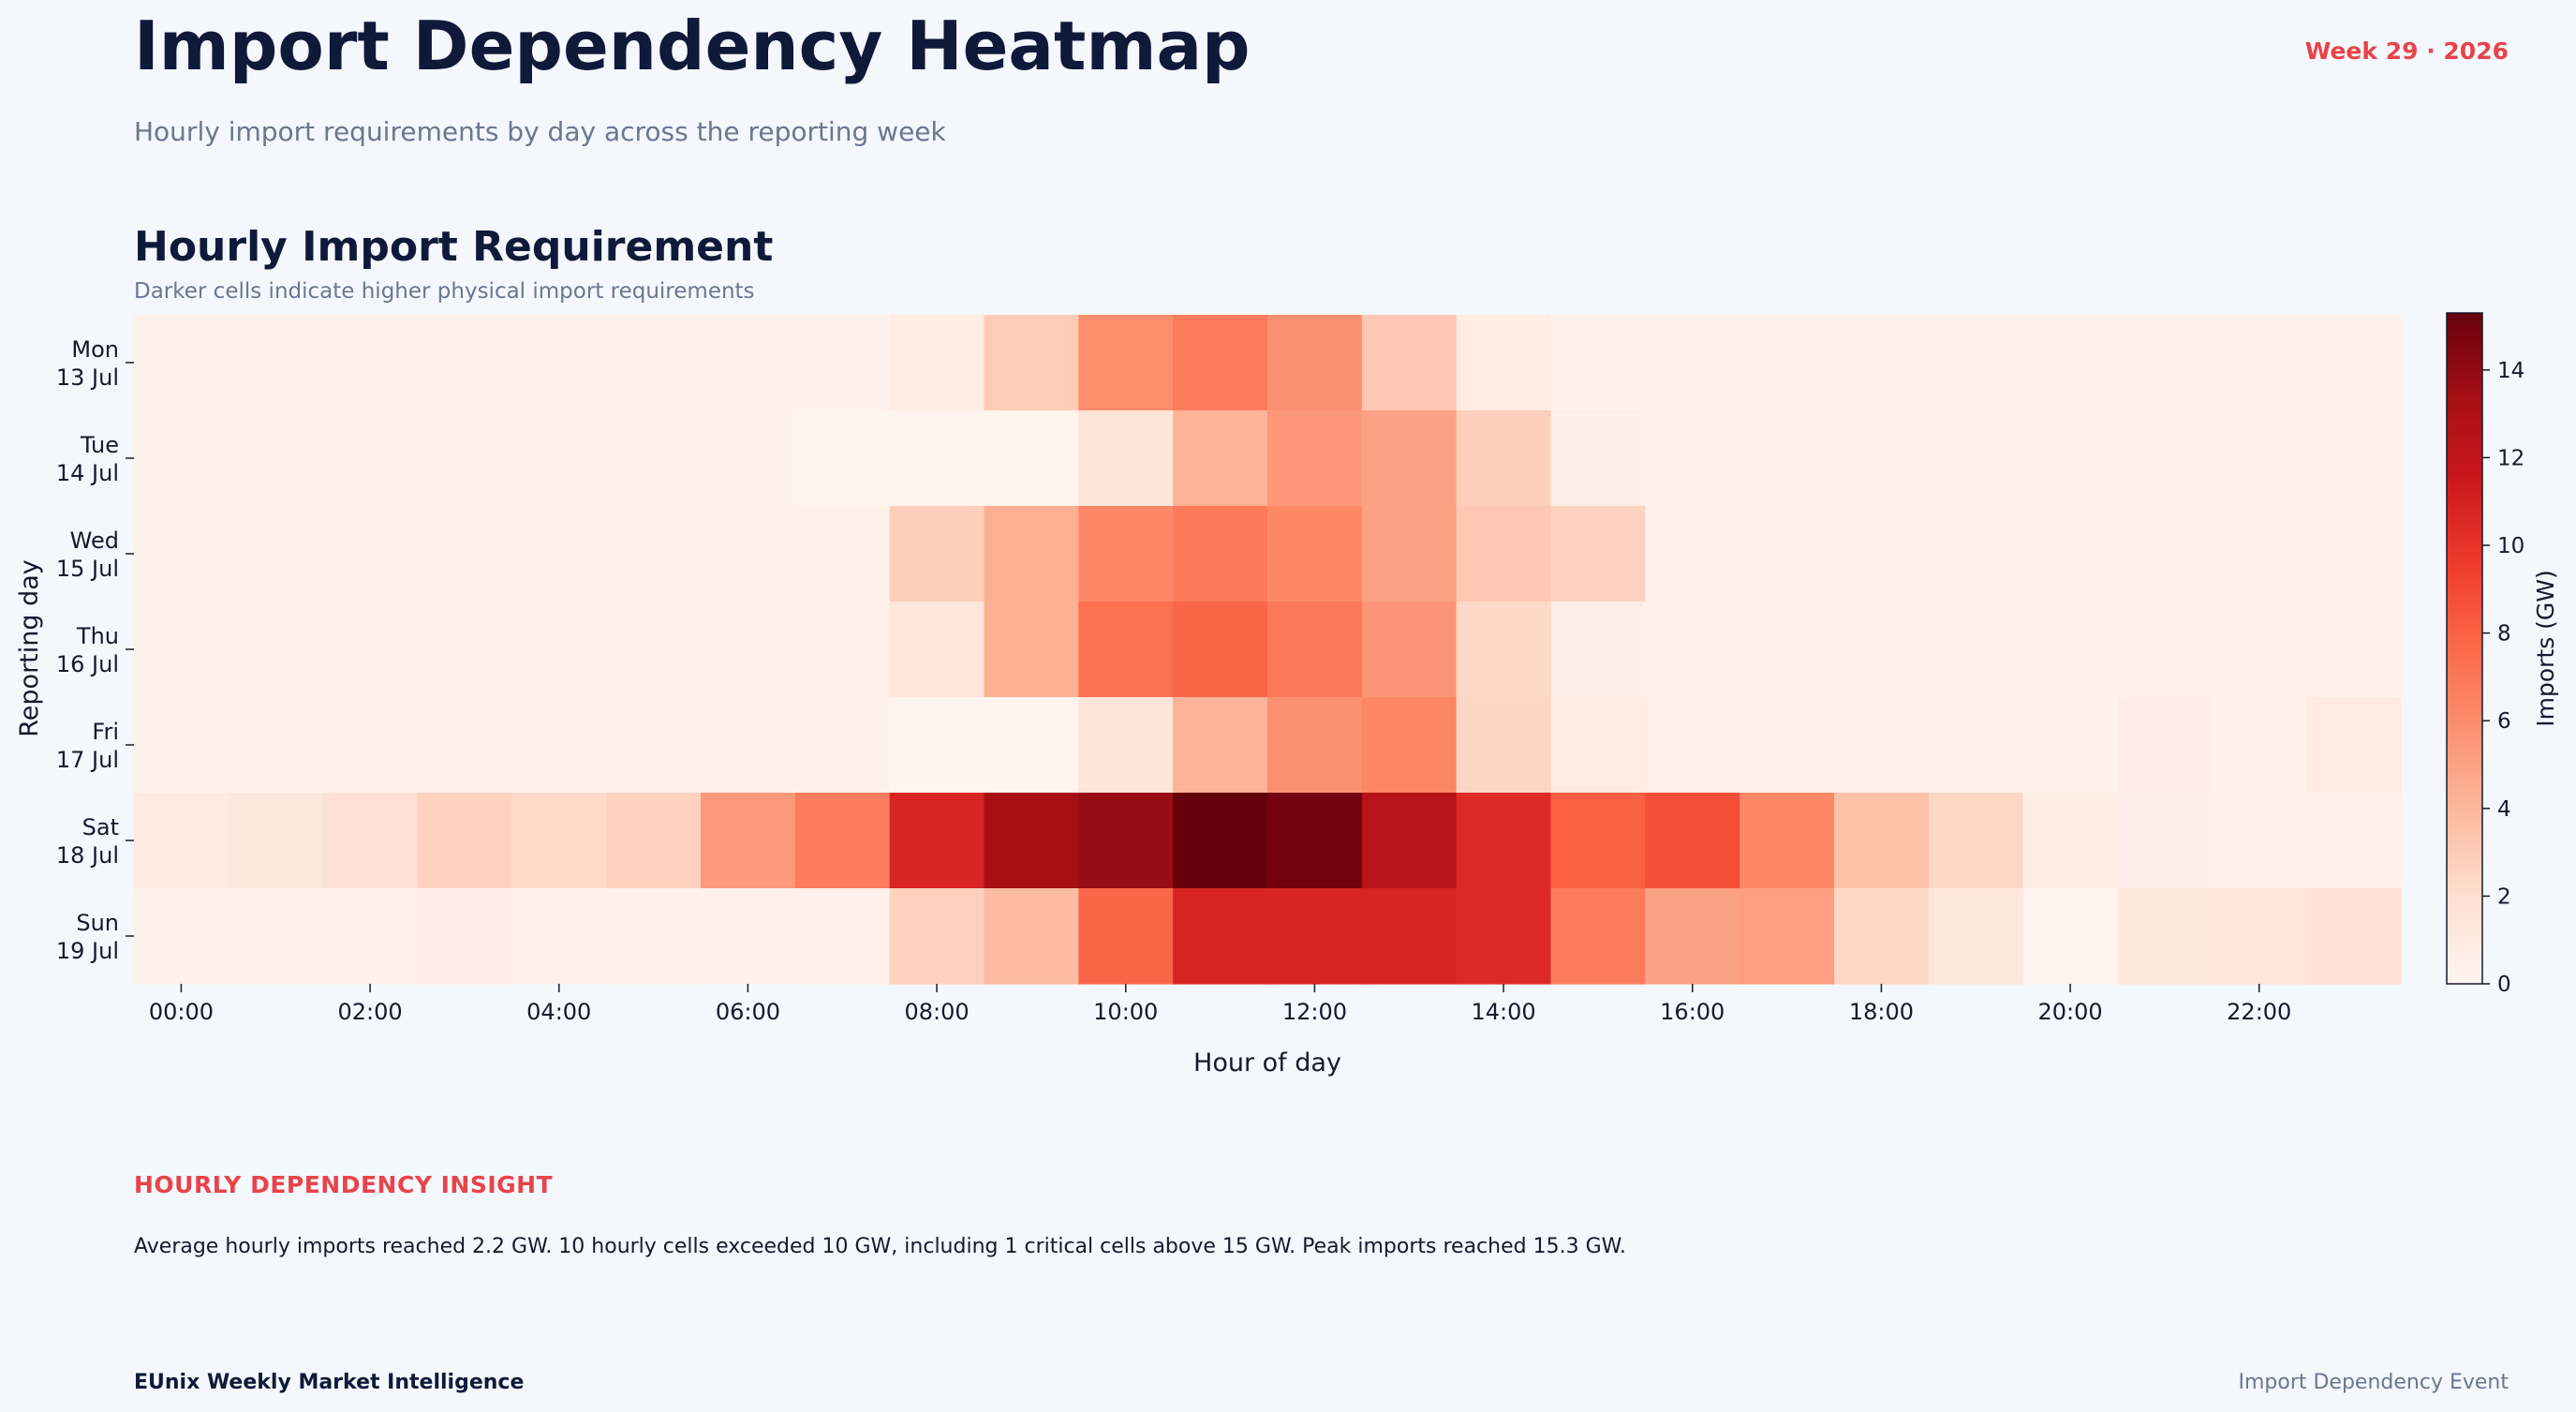 Image resolution: width=2576 pixels, height=1412 pixels. I want to click on colorbar: 0 2 4 6 8 10 12 14, so click(2485, 654).